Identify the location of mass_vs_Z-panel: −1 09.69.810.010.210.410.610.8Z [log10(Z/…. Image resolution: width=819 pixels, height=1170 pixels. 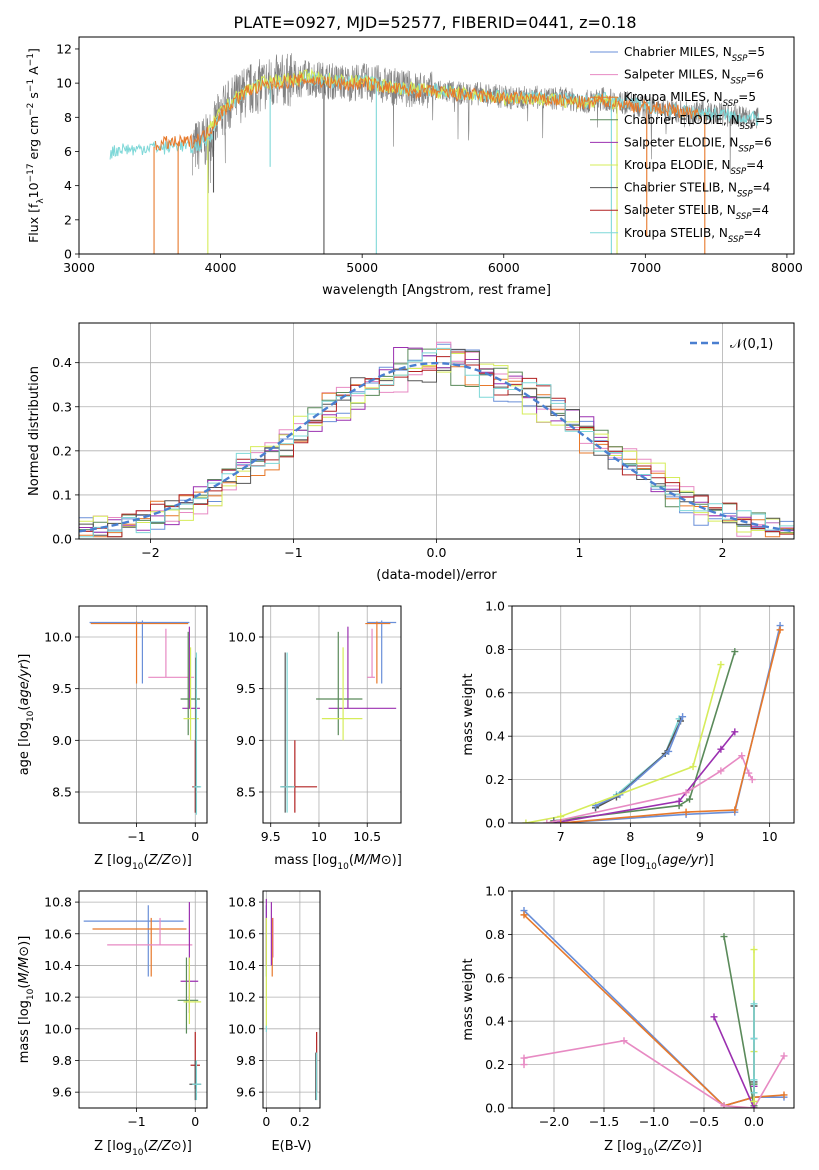
(112, 1024).